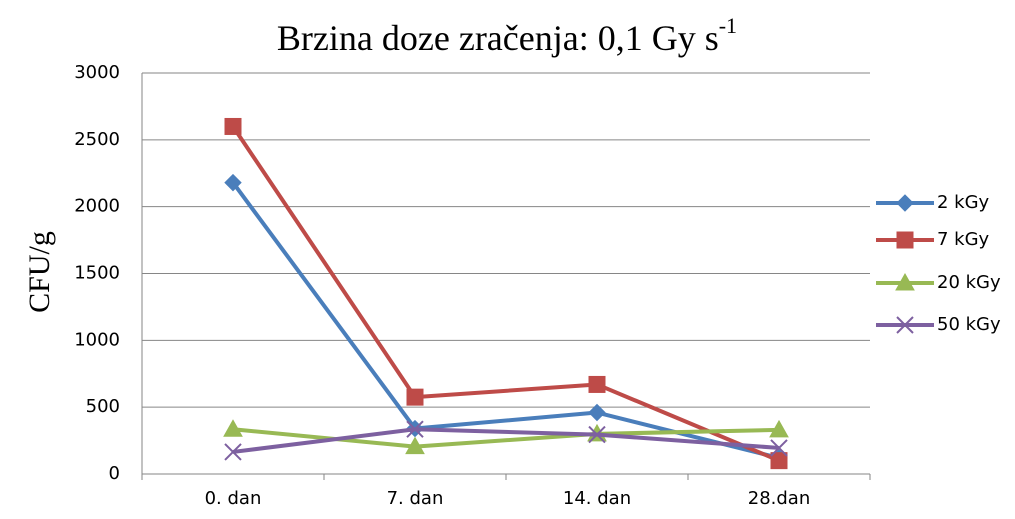 The height and width of the screenshot is (519, 1015). Describe the element at coordinates (963, 239) in the screenshot. I see `legend-label: 7 kGy` at that location.